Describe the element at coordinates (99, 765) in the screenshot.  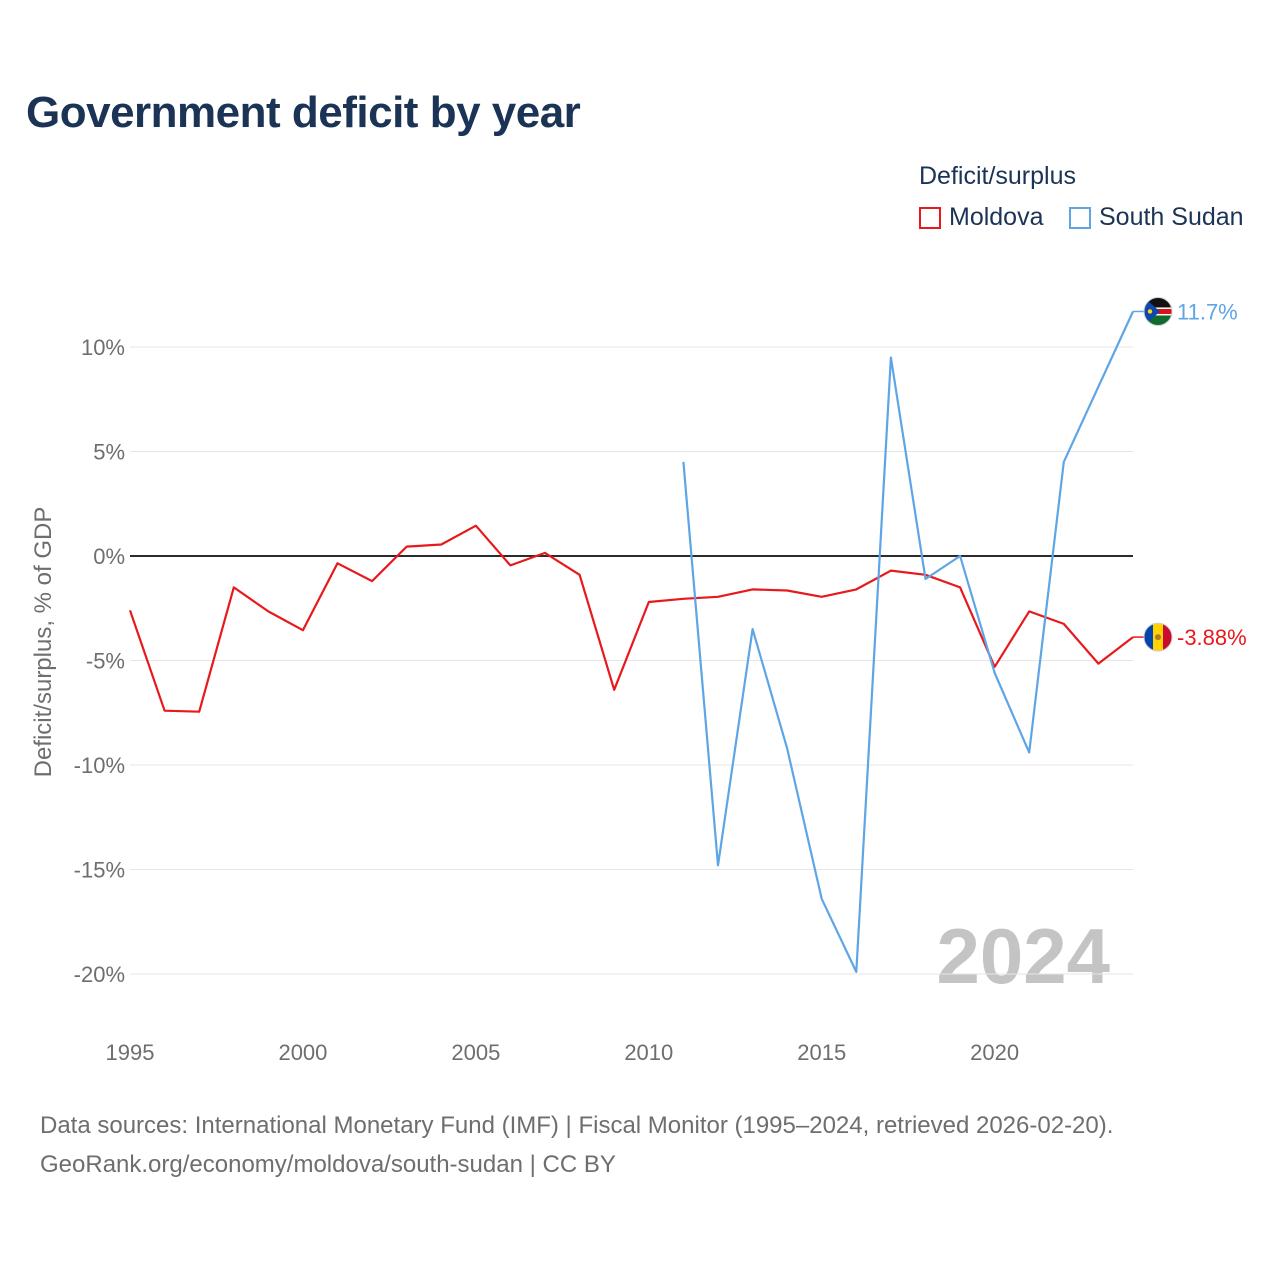
I see `y-tick-label: -10%` at that location.